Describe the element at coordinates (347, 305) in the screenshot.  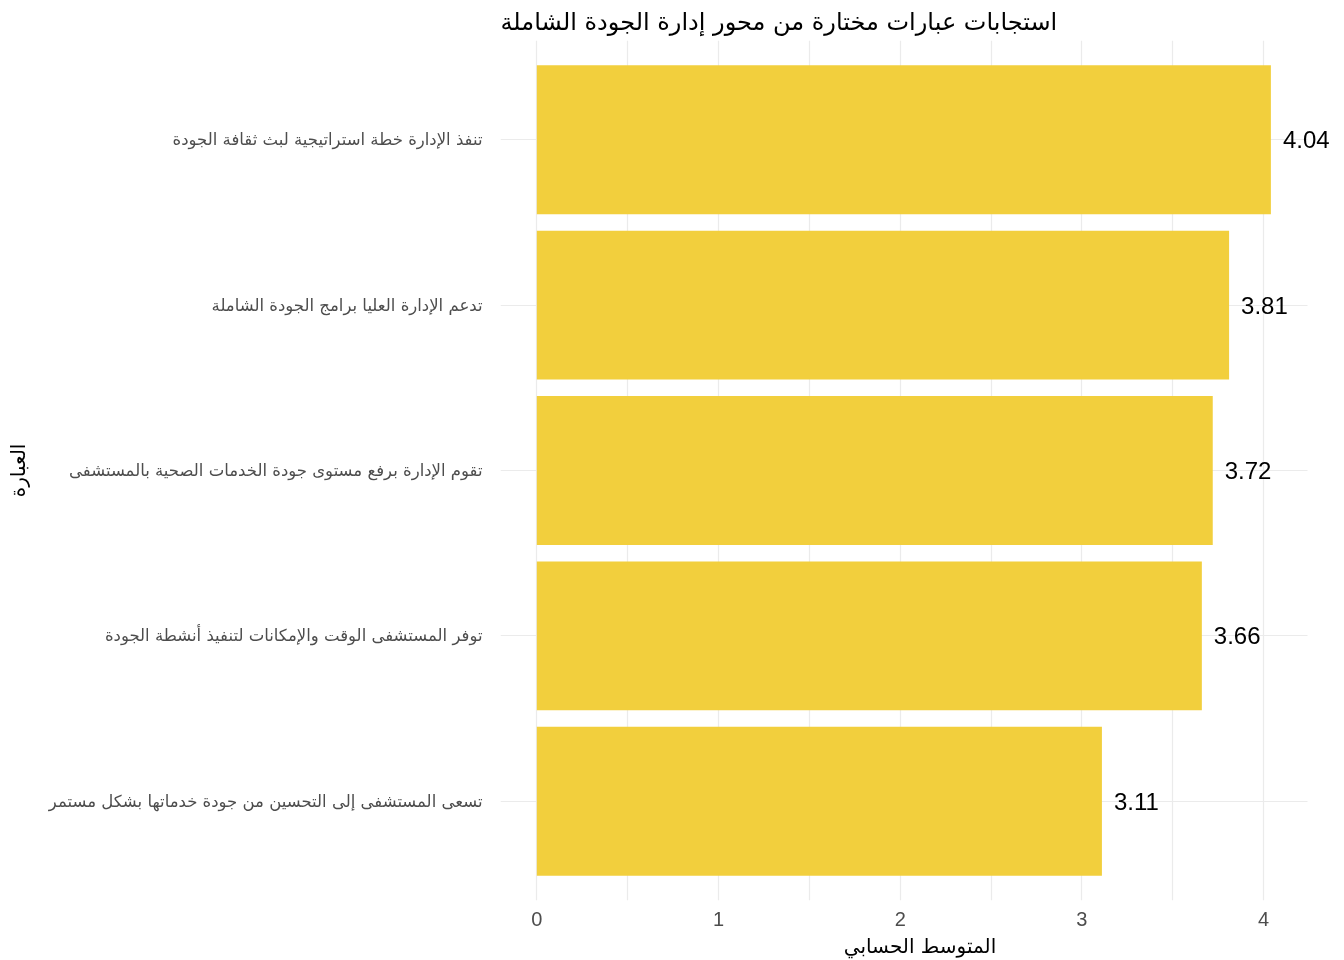
I see `y-tick-label: تدعم الإدارة العليا برامج الجودة الشاملة` at that location.